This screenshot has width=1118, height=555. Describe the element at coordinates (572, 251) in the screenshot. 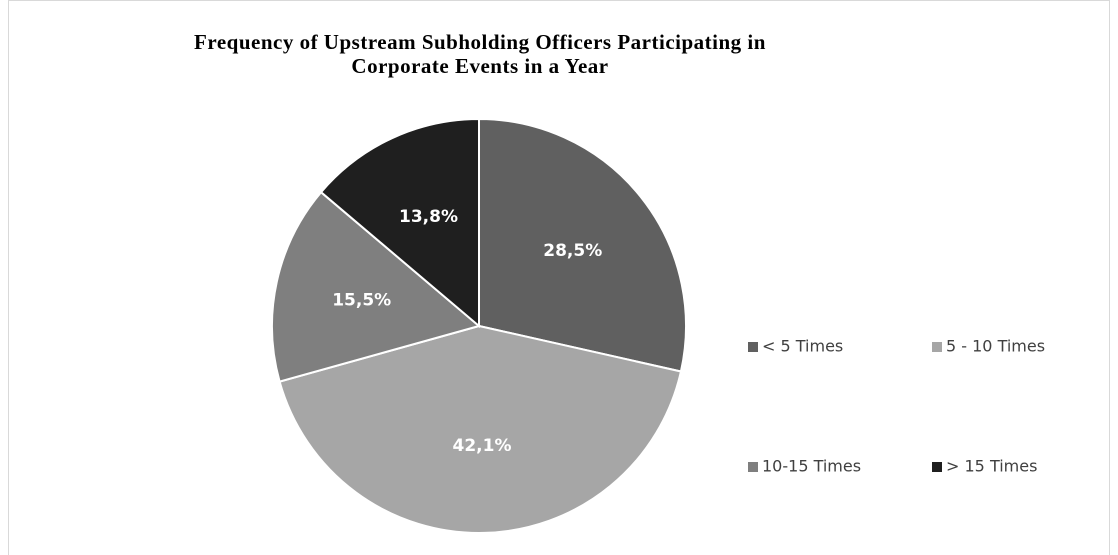

I see `data-label: 28,5%` at that location.